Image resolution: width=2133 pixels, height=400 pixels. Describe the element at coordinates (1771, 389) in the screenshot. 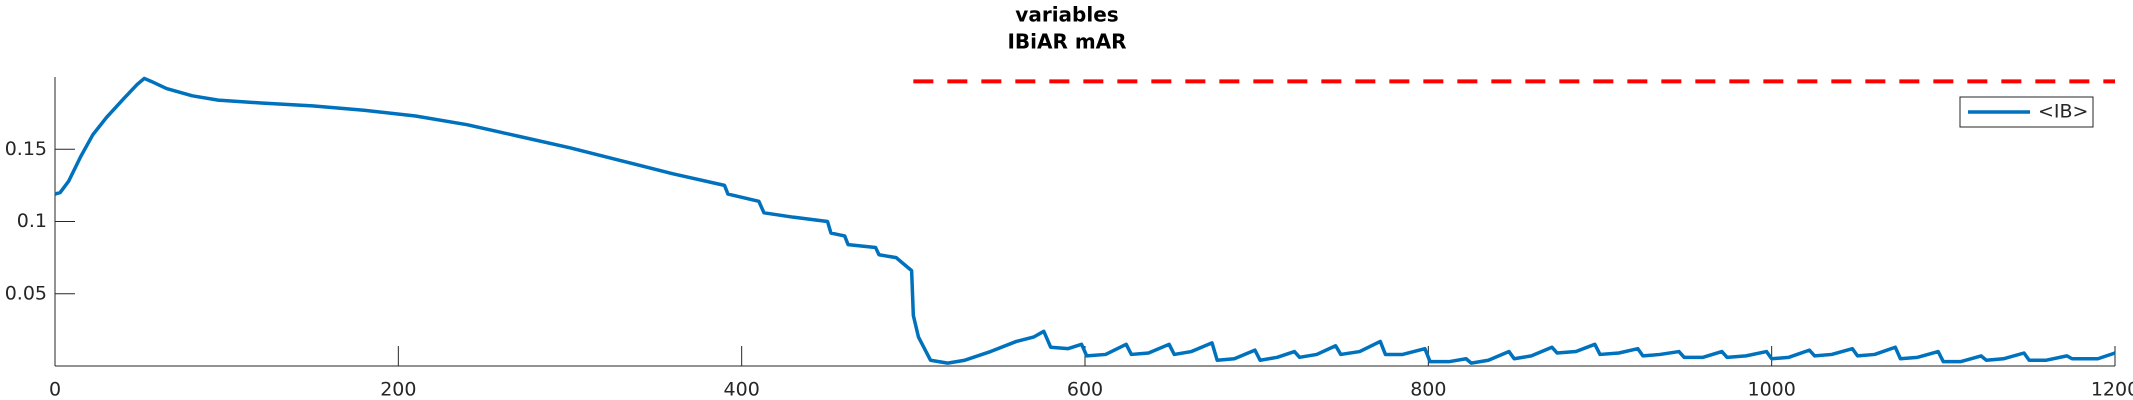

I see `x-tick-label: 1000` at that location.